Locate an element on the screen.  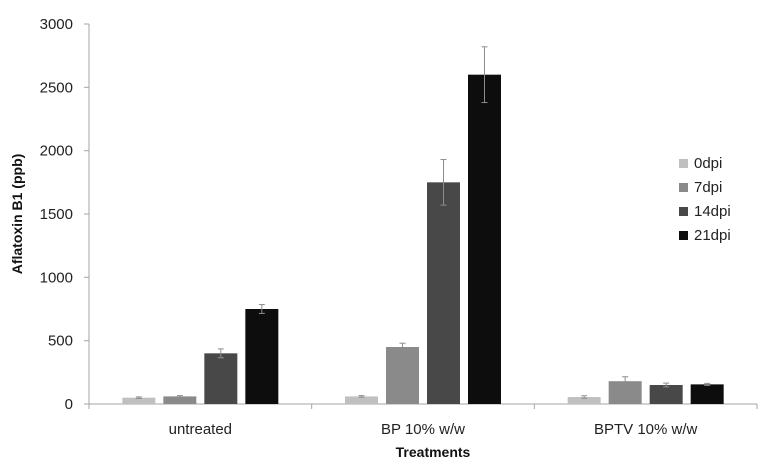
x-axis: untreated BP 10% w/w BPTV 10% w/w is located at coordinates (423, 420).